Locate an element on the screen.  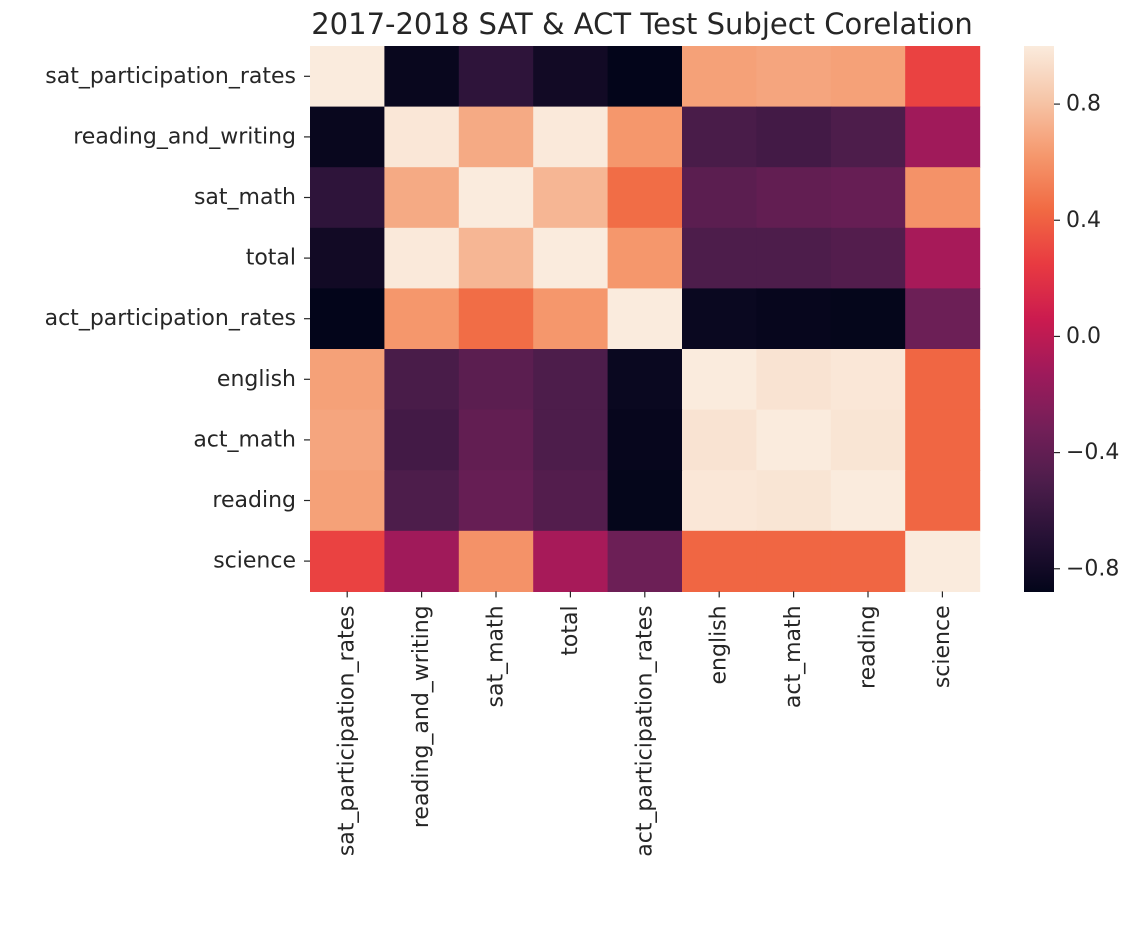
y-tick-label: reading_and_writing is located at coordinates (184, 136).